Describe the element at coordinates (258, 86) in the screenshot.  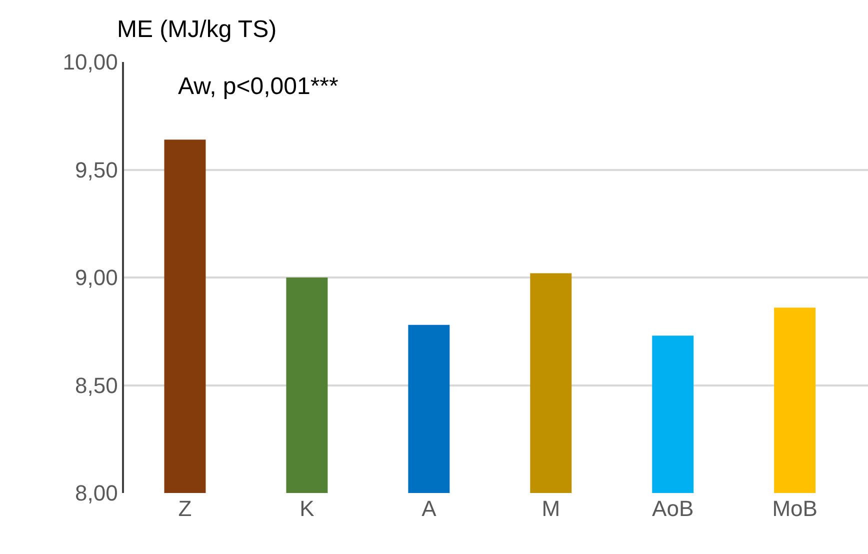
I see `annotation: Aw, p<0,001***` at that location.